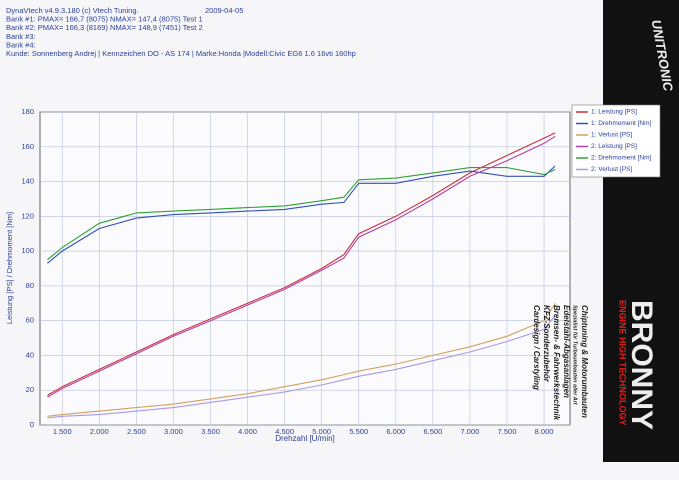 The width and height of the screenshot is (679, 480). I want to click on y-tick-label: 140, so click(27, 181).